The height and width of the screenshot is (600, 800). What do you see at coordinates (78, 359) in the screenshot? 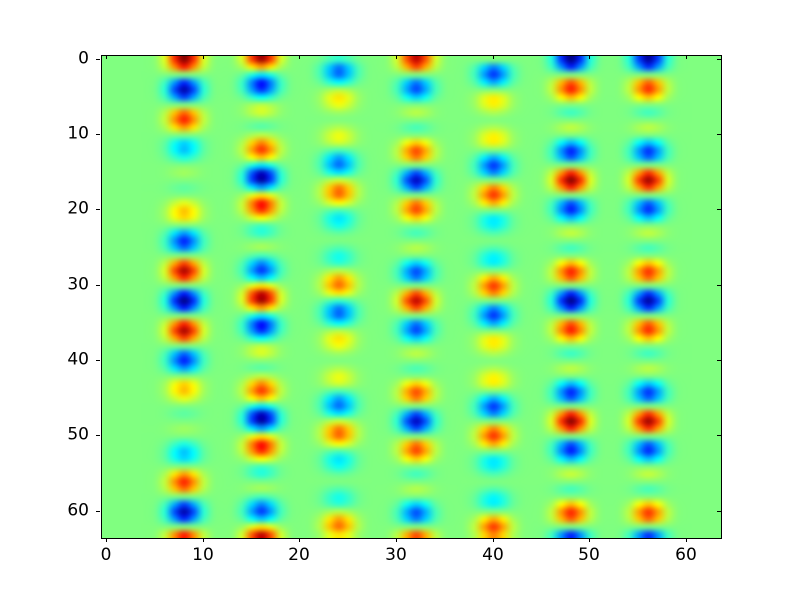
I see `y-tick-label: 40` at bounding box center [78, 359].